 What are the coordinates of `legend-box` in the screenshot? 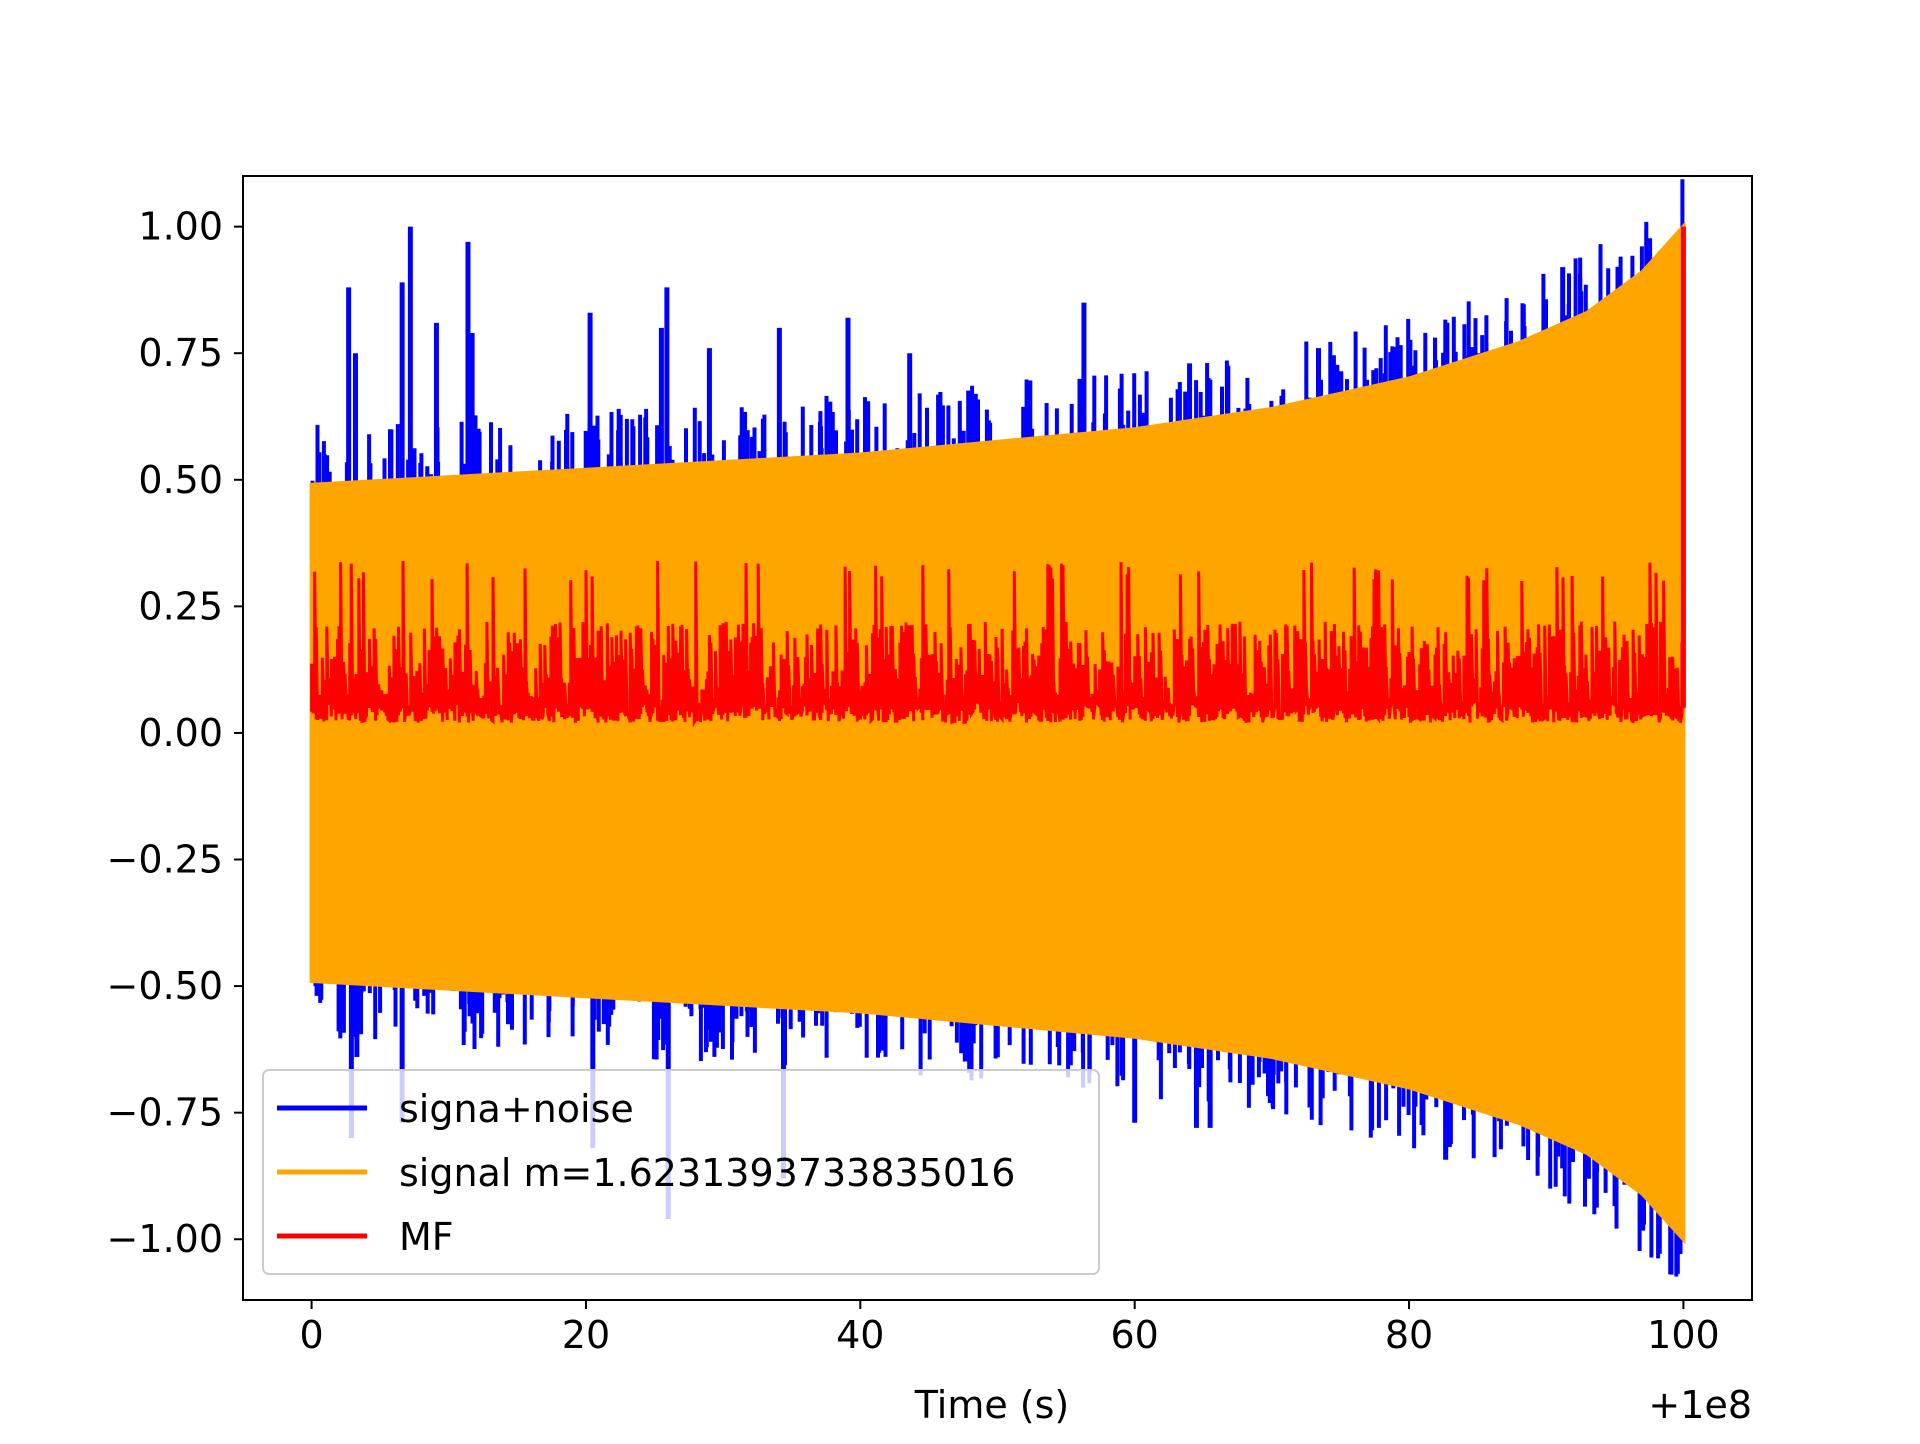 It's located at (681, 1172).